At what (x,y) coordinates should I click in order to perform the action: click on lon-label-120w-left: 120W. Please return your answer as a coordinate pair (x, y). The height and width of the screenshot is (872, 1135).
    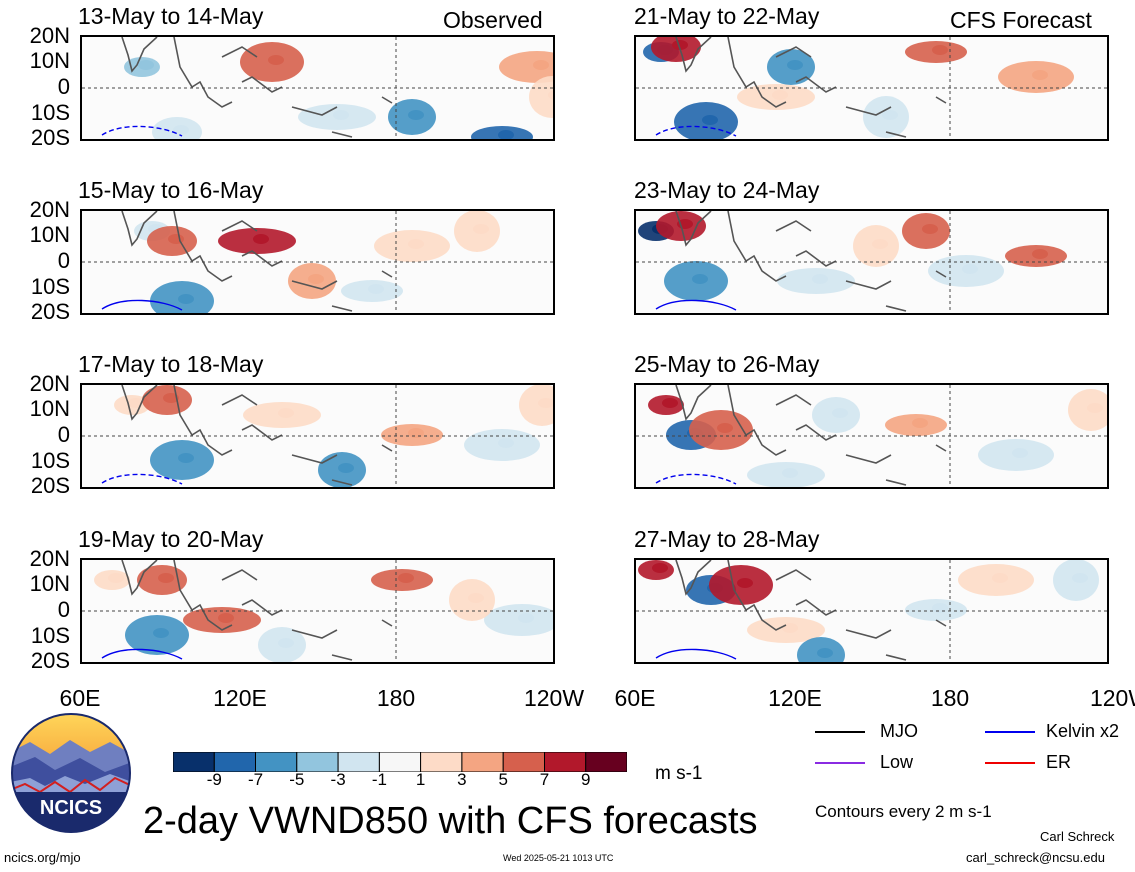
    Looking at the image, I should click on (554, 698).